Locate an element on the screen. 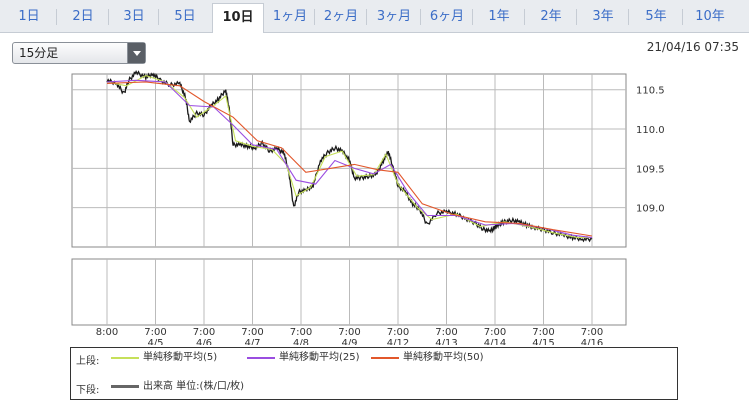 Image resolution: width=749 pixels, height=400 pixels. x-tick-time: 8:00 is located at coordinates (107, 332).